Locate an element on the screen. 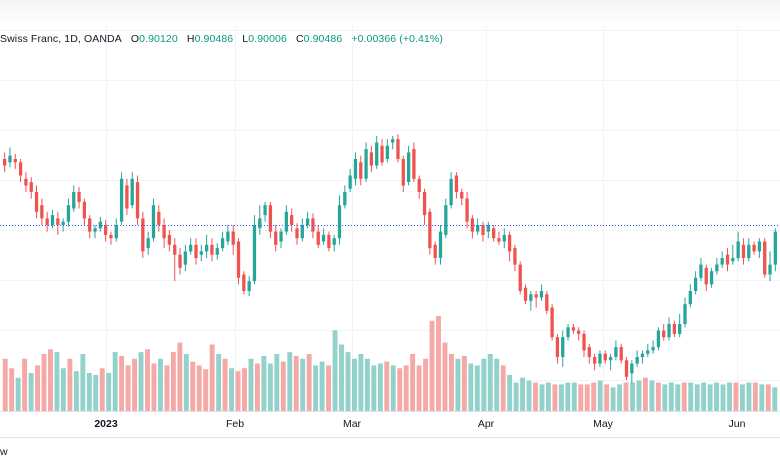 The height and width of the screenshot is (470, 780). x-tick-mar: Mar is located at coordinates (352, 424).